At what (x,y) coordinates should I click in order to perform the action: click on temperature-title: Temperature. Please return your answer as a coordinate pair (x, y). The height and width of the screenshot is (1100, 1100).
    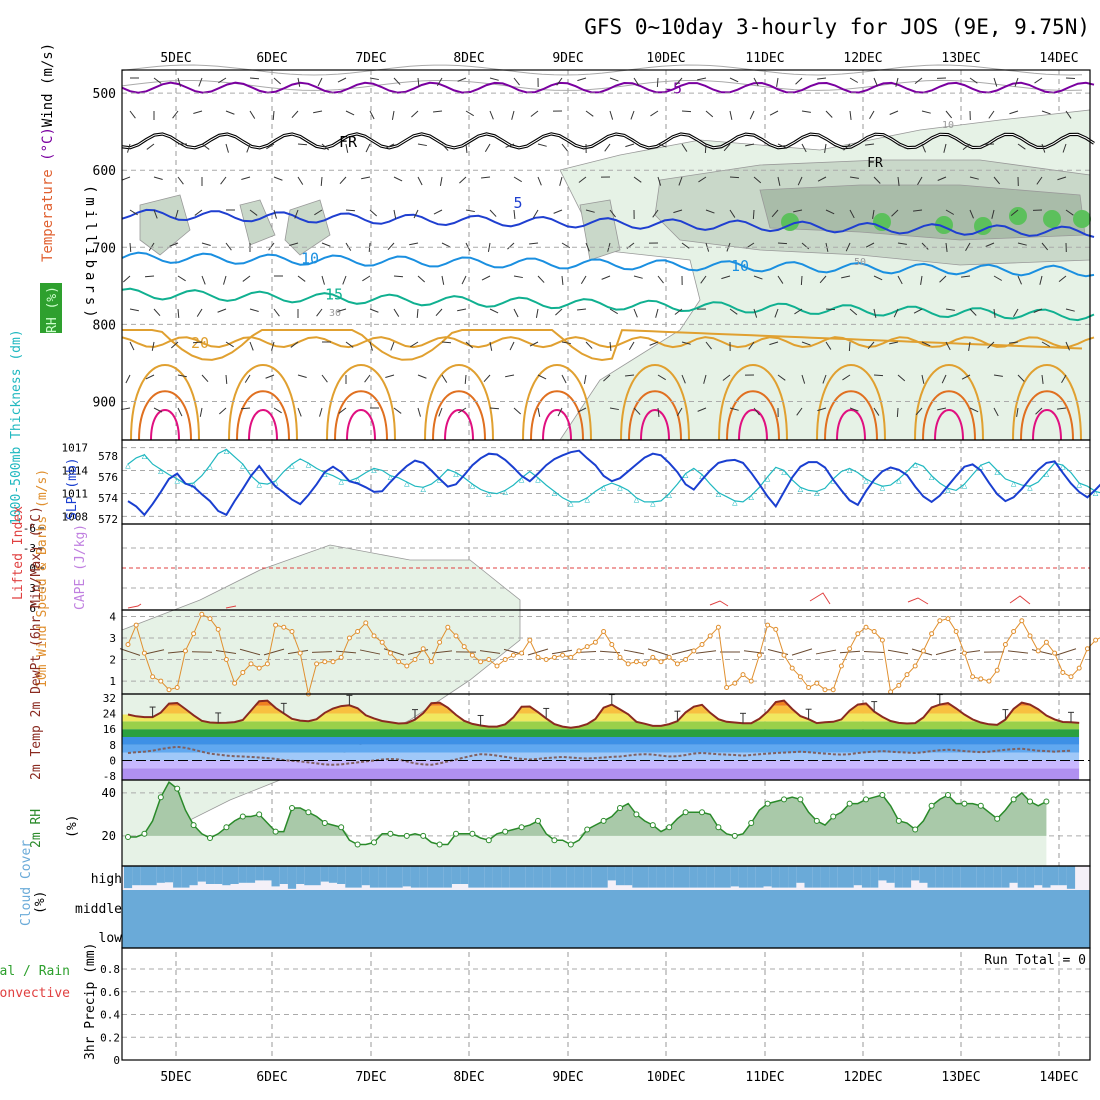
    Looking at the image, I should click on (48, 211).